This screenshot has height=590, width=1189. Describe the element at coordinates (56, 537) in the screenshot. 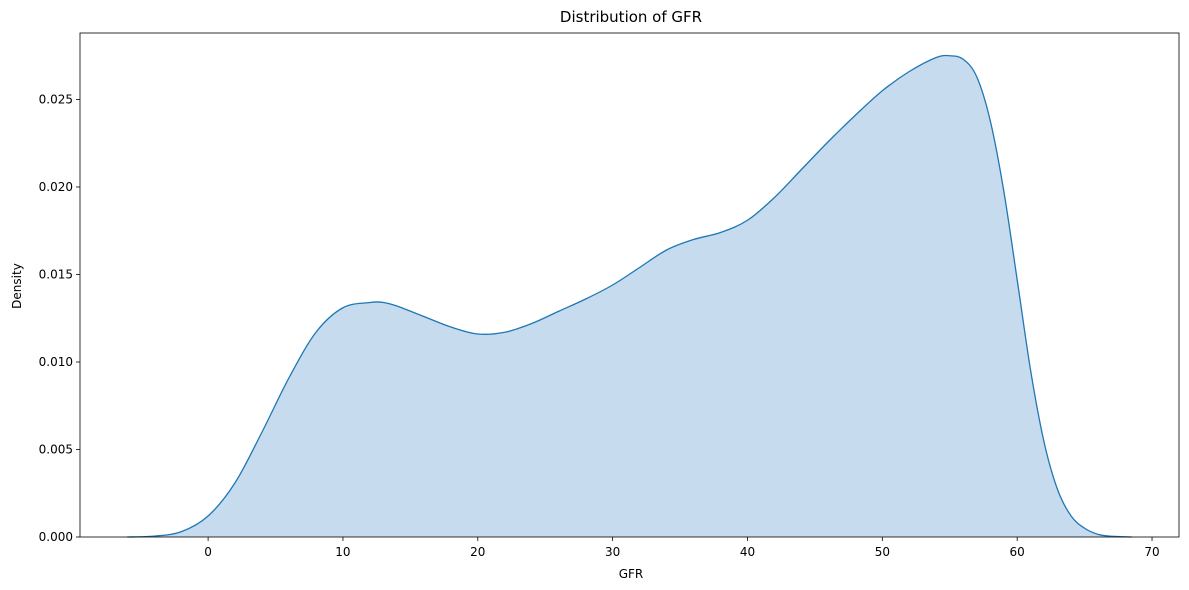

I see `y-tick-label: 0.000` at that location.